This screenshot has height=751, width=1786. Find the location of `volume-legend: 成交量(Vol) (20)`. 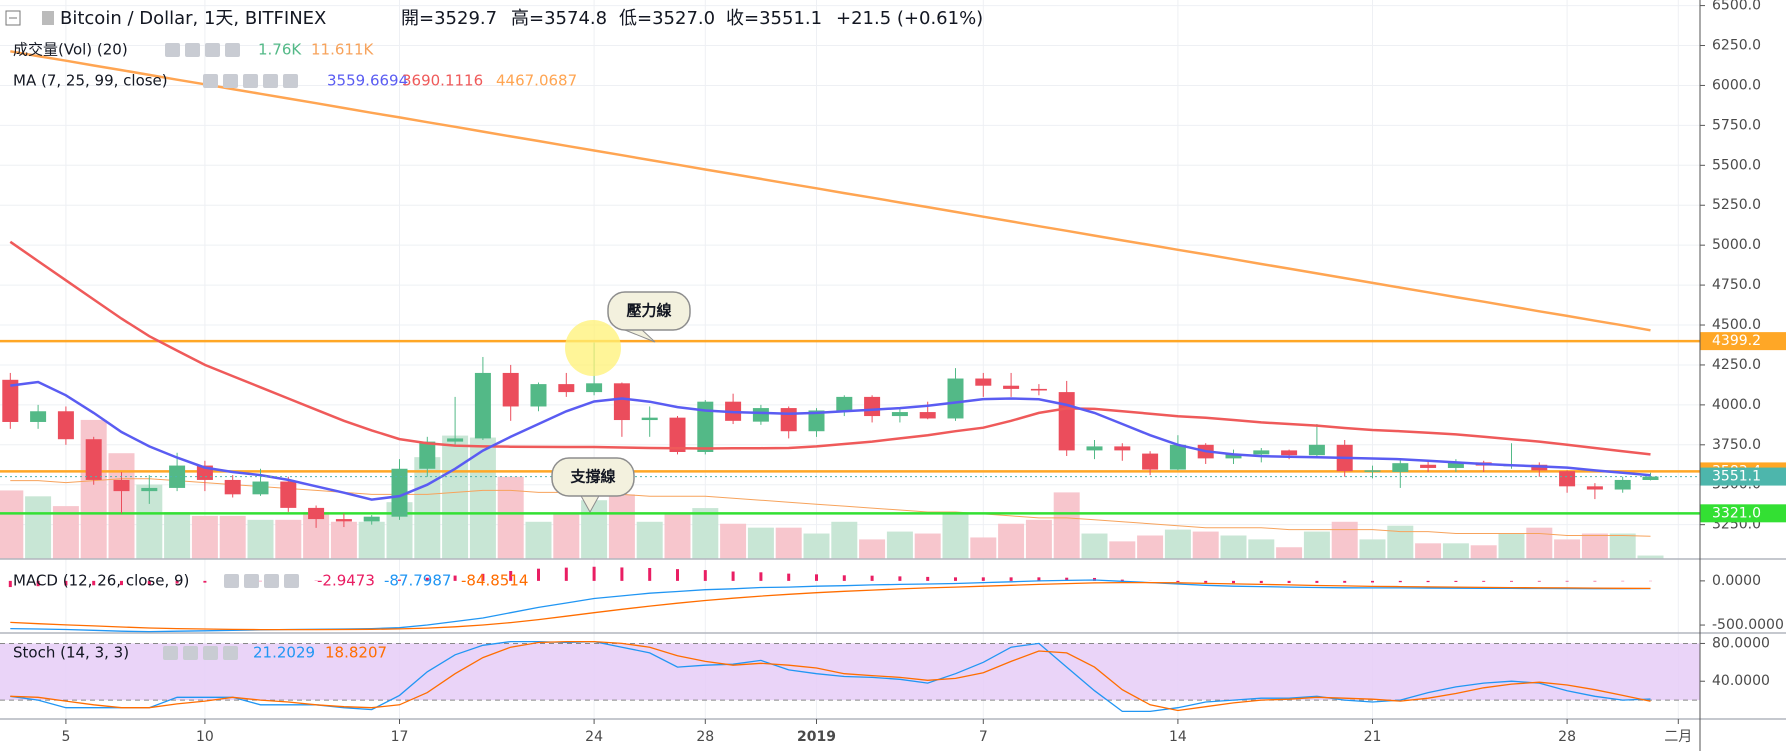

volume-legend: 成交量(Vol) (20) is located at coordinates (70, 50).